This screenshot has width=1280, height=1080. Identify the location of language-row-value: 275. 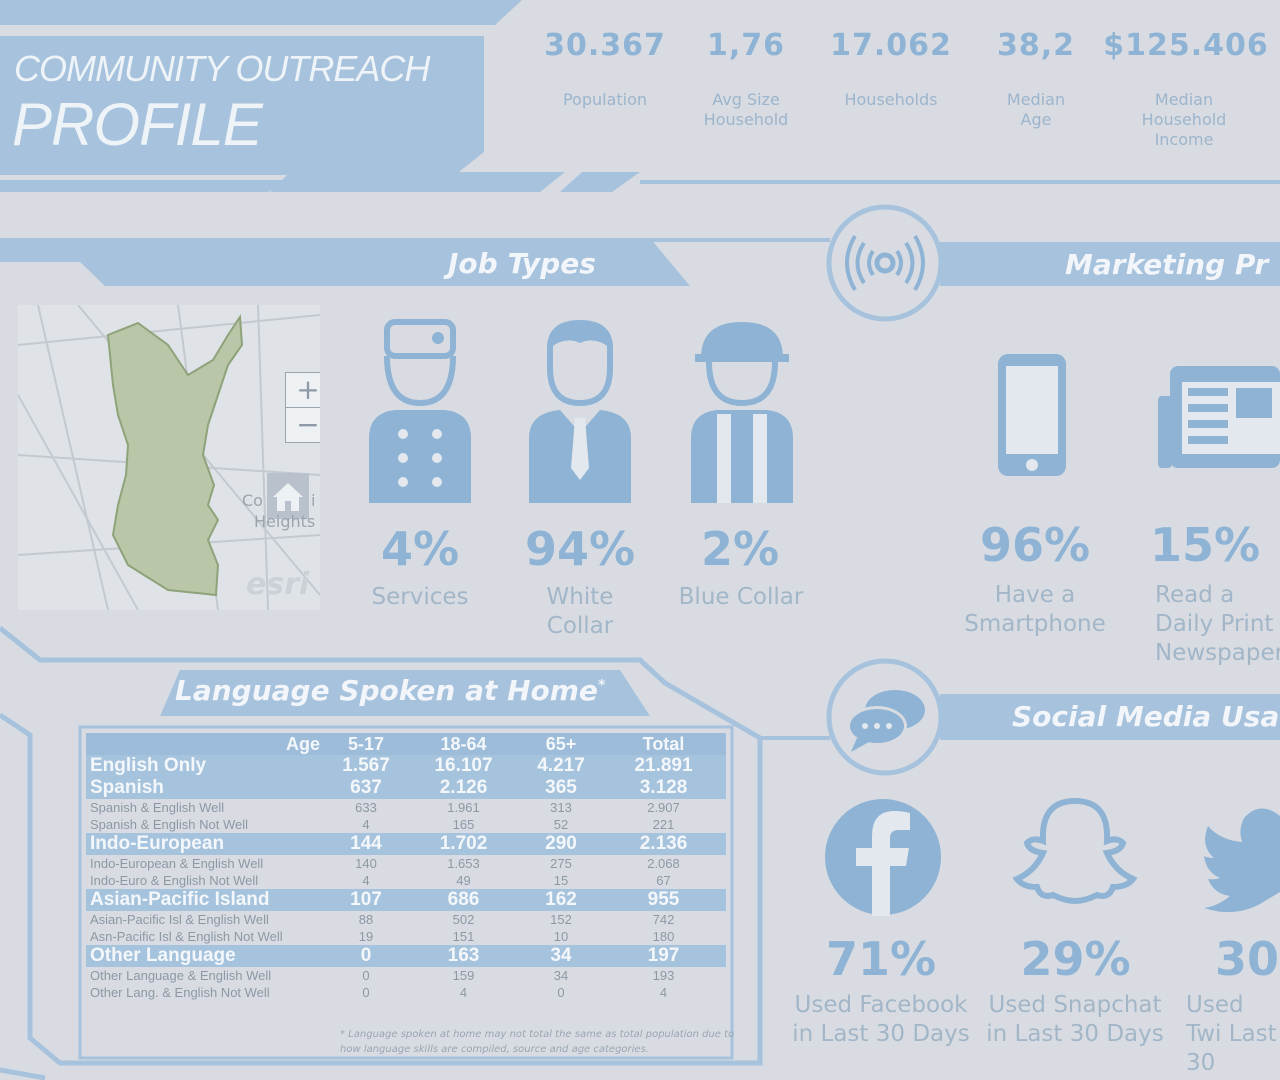
(561, 863).